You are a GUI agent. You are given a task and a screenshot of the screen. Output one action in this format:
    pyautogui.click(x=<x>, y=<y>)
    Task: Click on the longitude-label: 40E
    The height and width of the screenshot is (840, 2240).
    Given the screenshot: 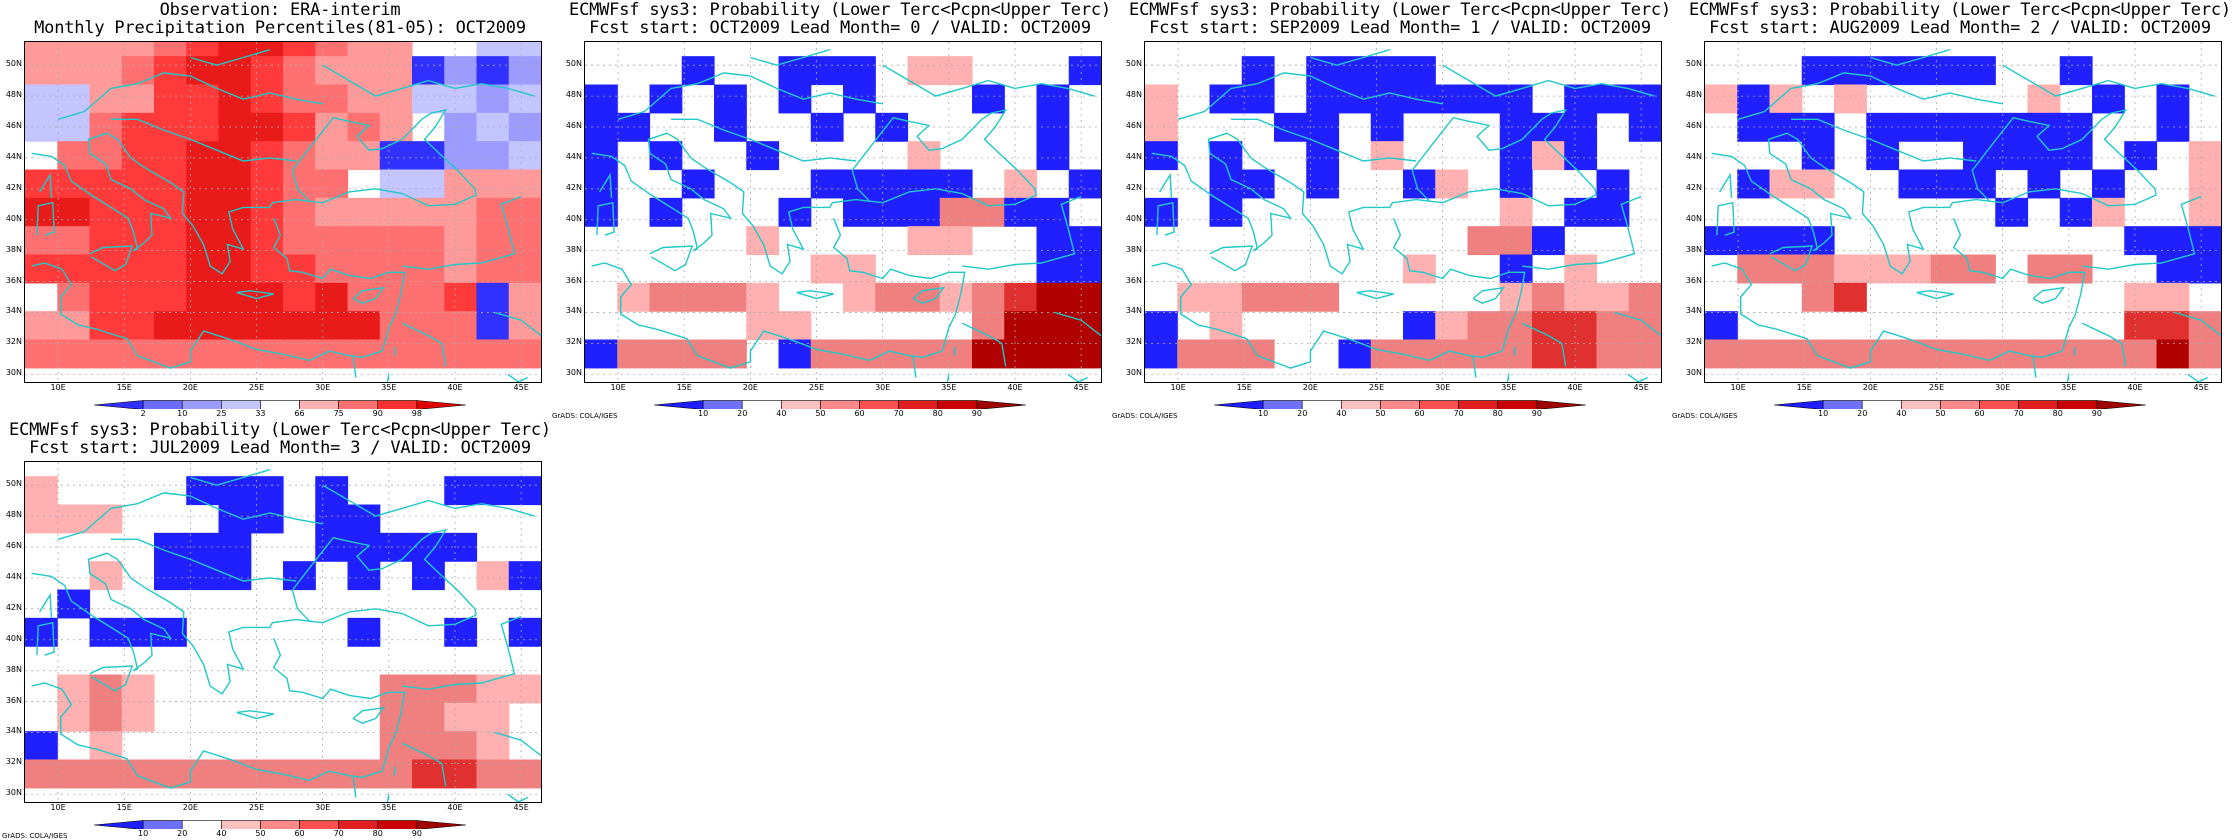 What is the action you would take?
    pyautogui.click(x=1575, y=387)
    